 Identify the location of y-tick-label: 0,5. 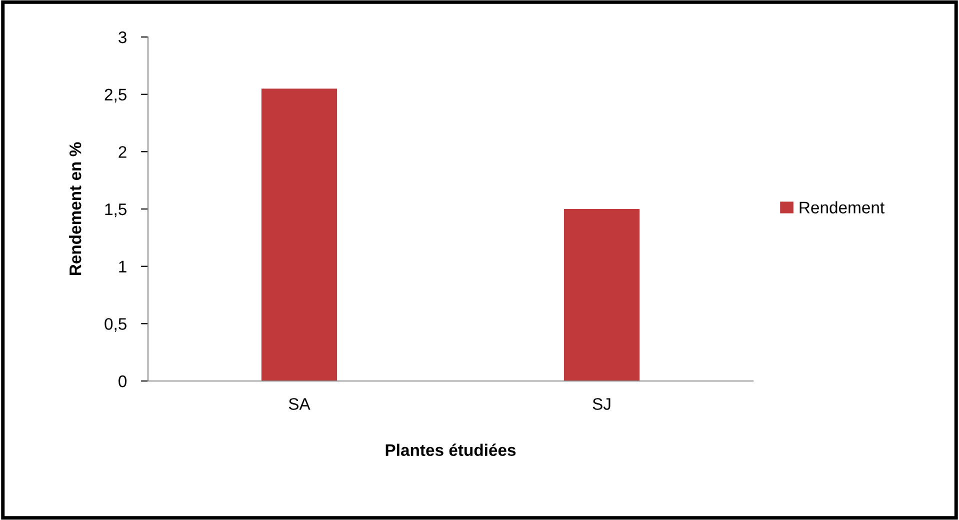
(115, 325).